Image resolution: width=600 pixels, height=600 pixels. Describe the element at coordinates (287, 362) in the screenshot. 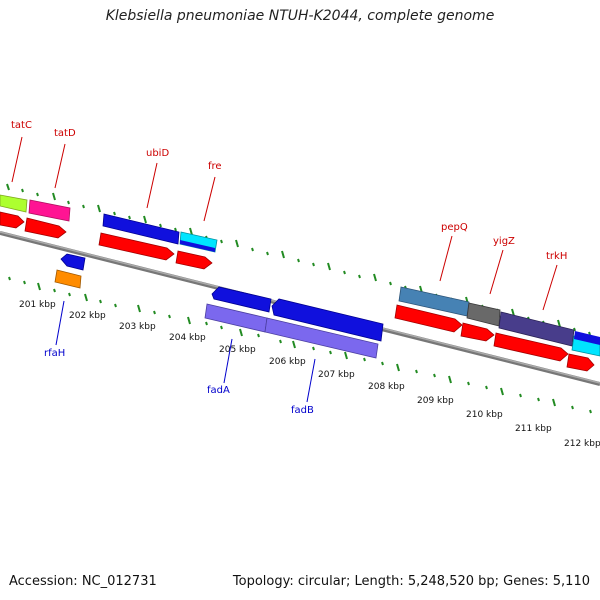

I see `kbp-label: 206 kbp` at that location.